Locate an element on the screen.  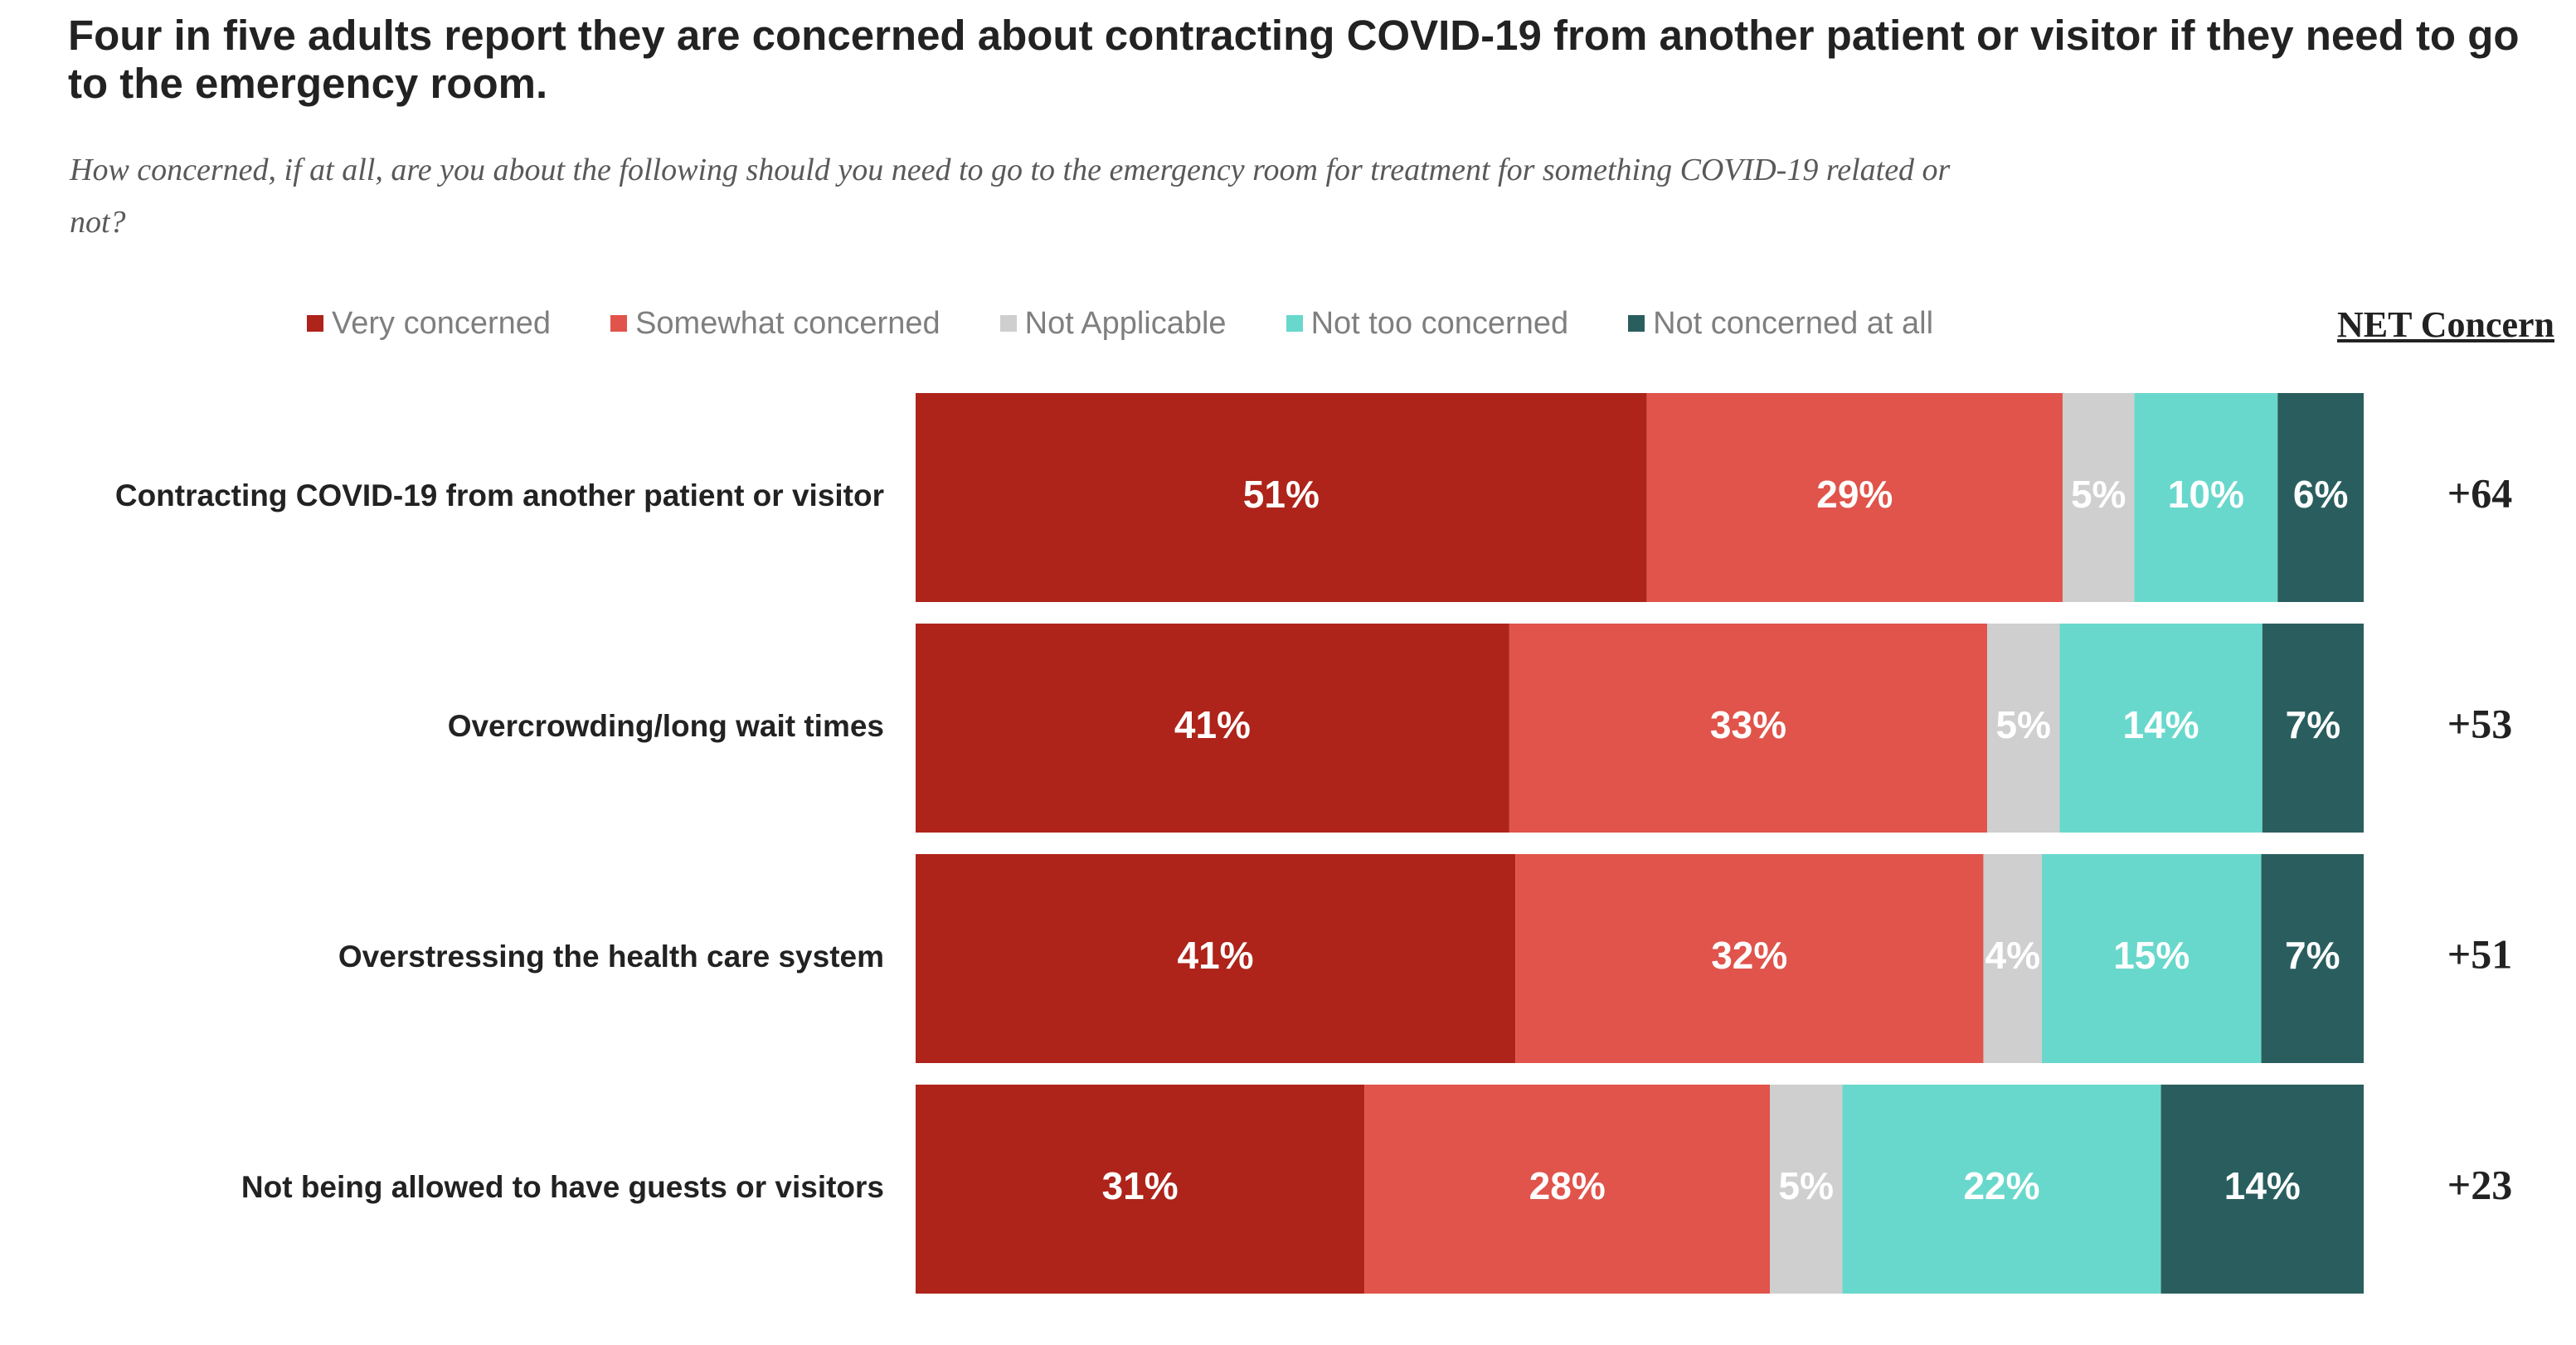
data-label: 15% is located at coordinates (2151, 955).